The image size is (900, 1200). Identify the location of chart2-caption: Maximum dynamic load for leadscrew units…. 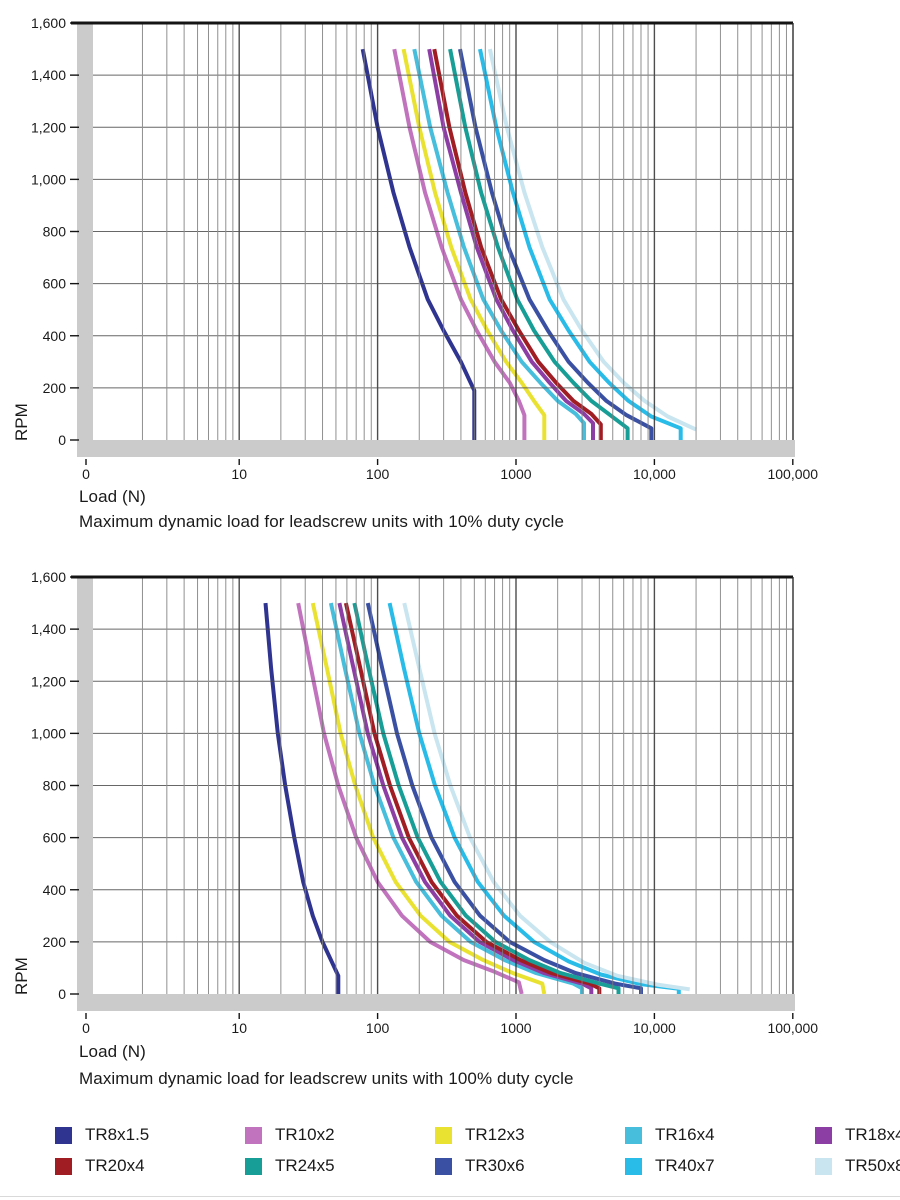
(326, 1078).